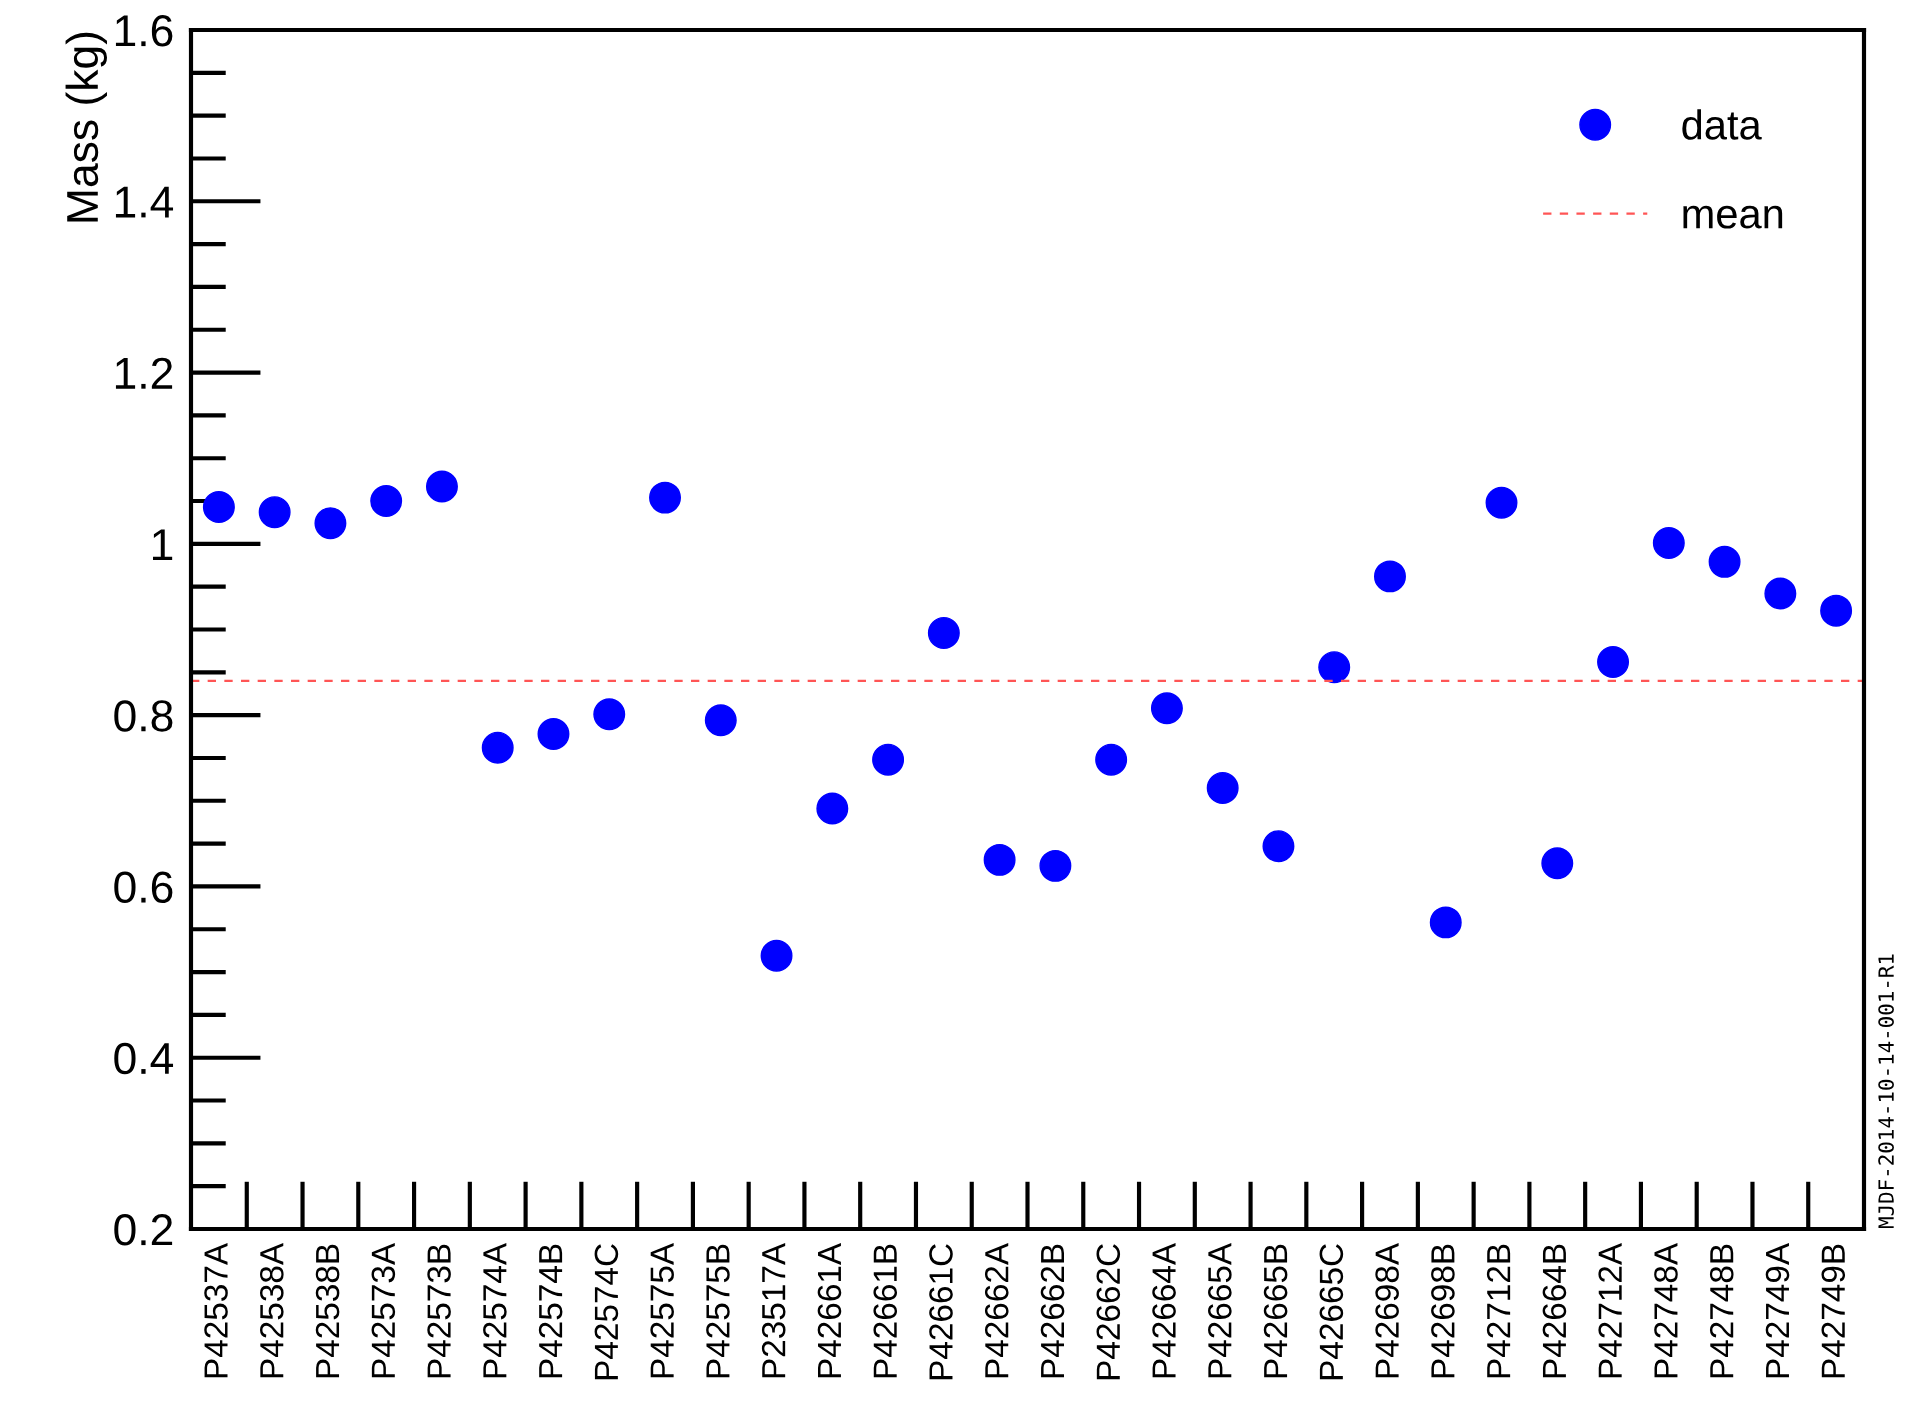 This screenshot has height=1404, width=1908. What do you see at coordinates (1498, 1311) in the screenshot?
I see `x-tick-label: P42712B` at bounding box center [1498, 1311].